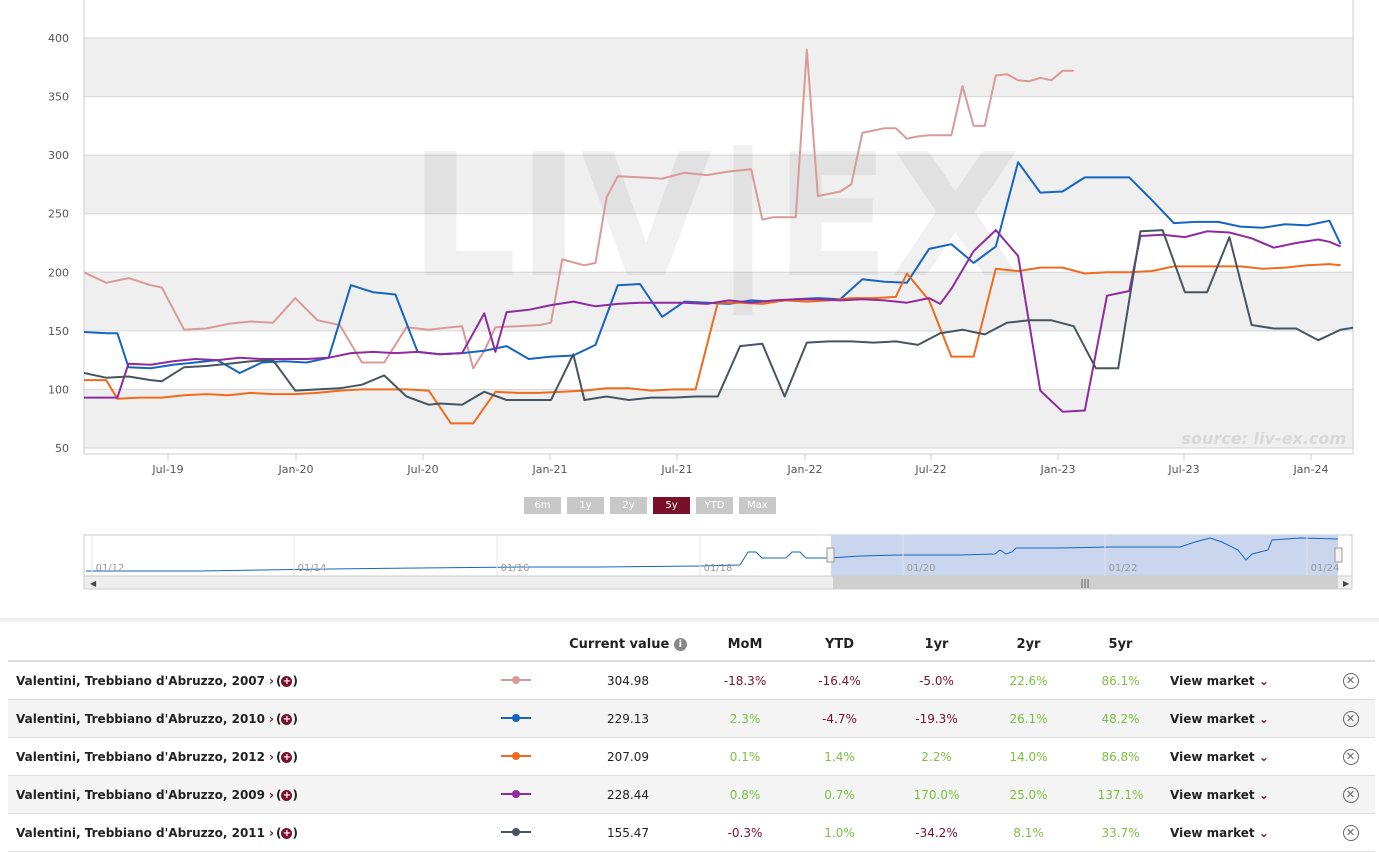 The width and height of the screenshot is (1379, 852). What do you see at coordinates (839, 680) in the screenshot?
I see `ytd-value: -16.4%` at bounding box center [839, 680].